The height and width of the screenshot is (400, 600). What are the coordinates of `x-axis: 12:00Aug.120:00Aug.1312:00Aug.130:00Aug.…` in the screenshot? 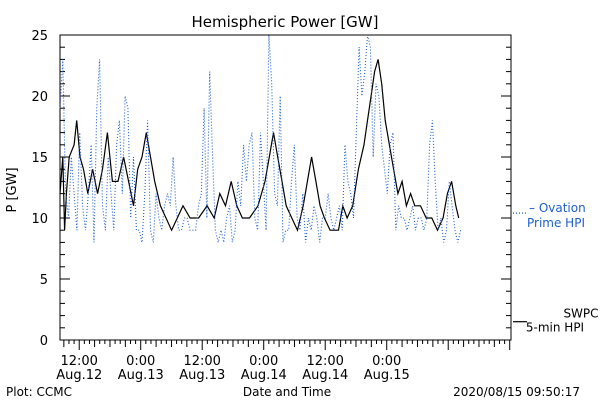 It's located at (283, 361).